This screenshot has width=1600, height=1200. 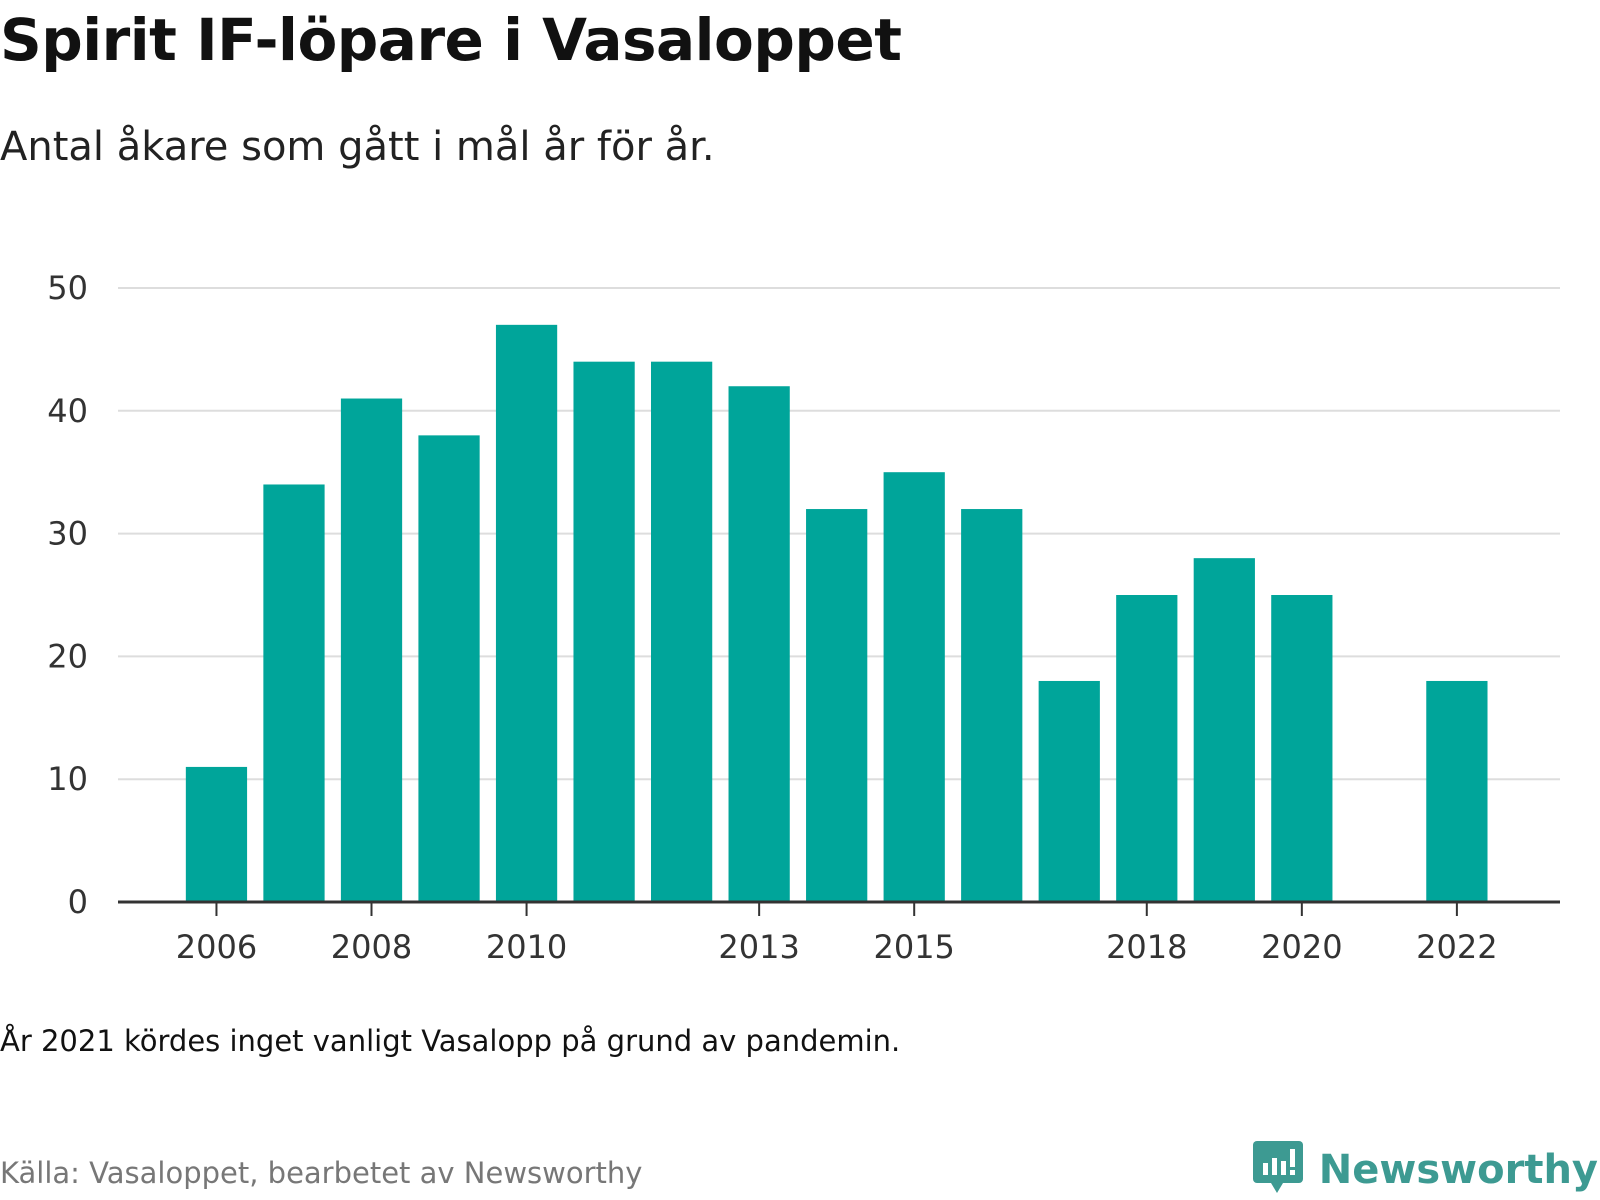 I want to click on bar-2019, so click(x=1224, y=730).